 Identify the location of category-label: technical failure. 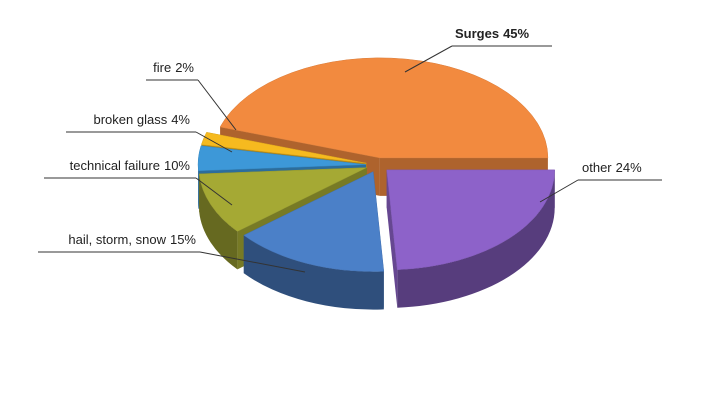
(115, 165).